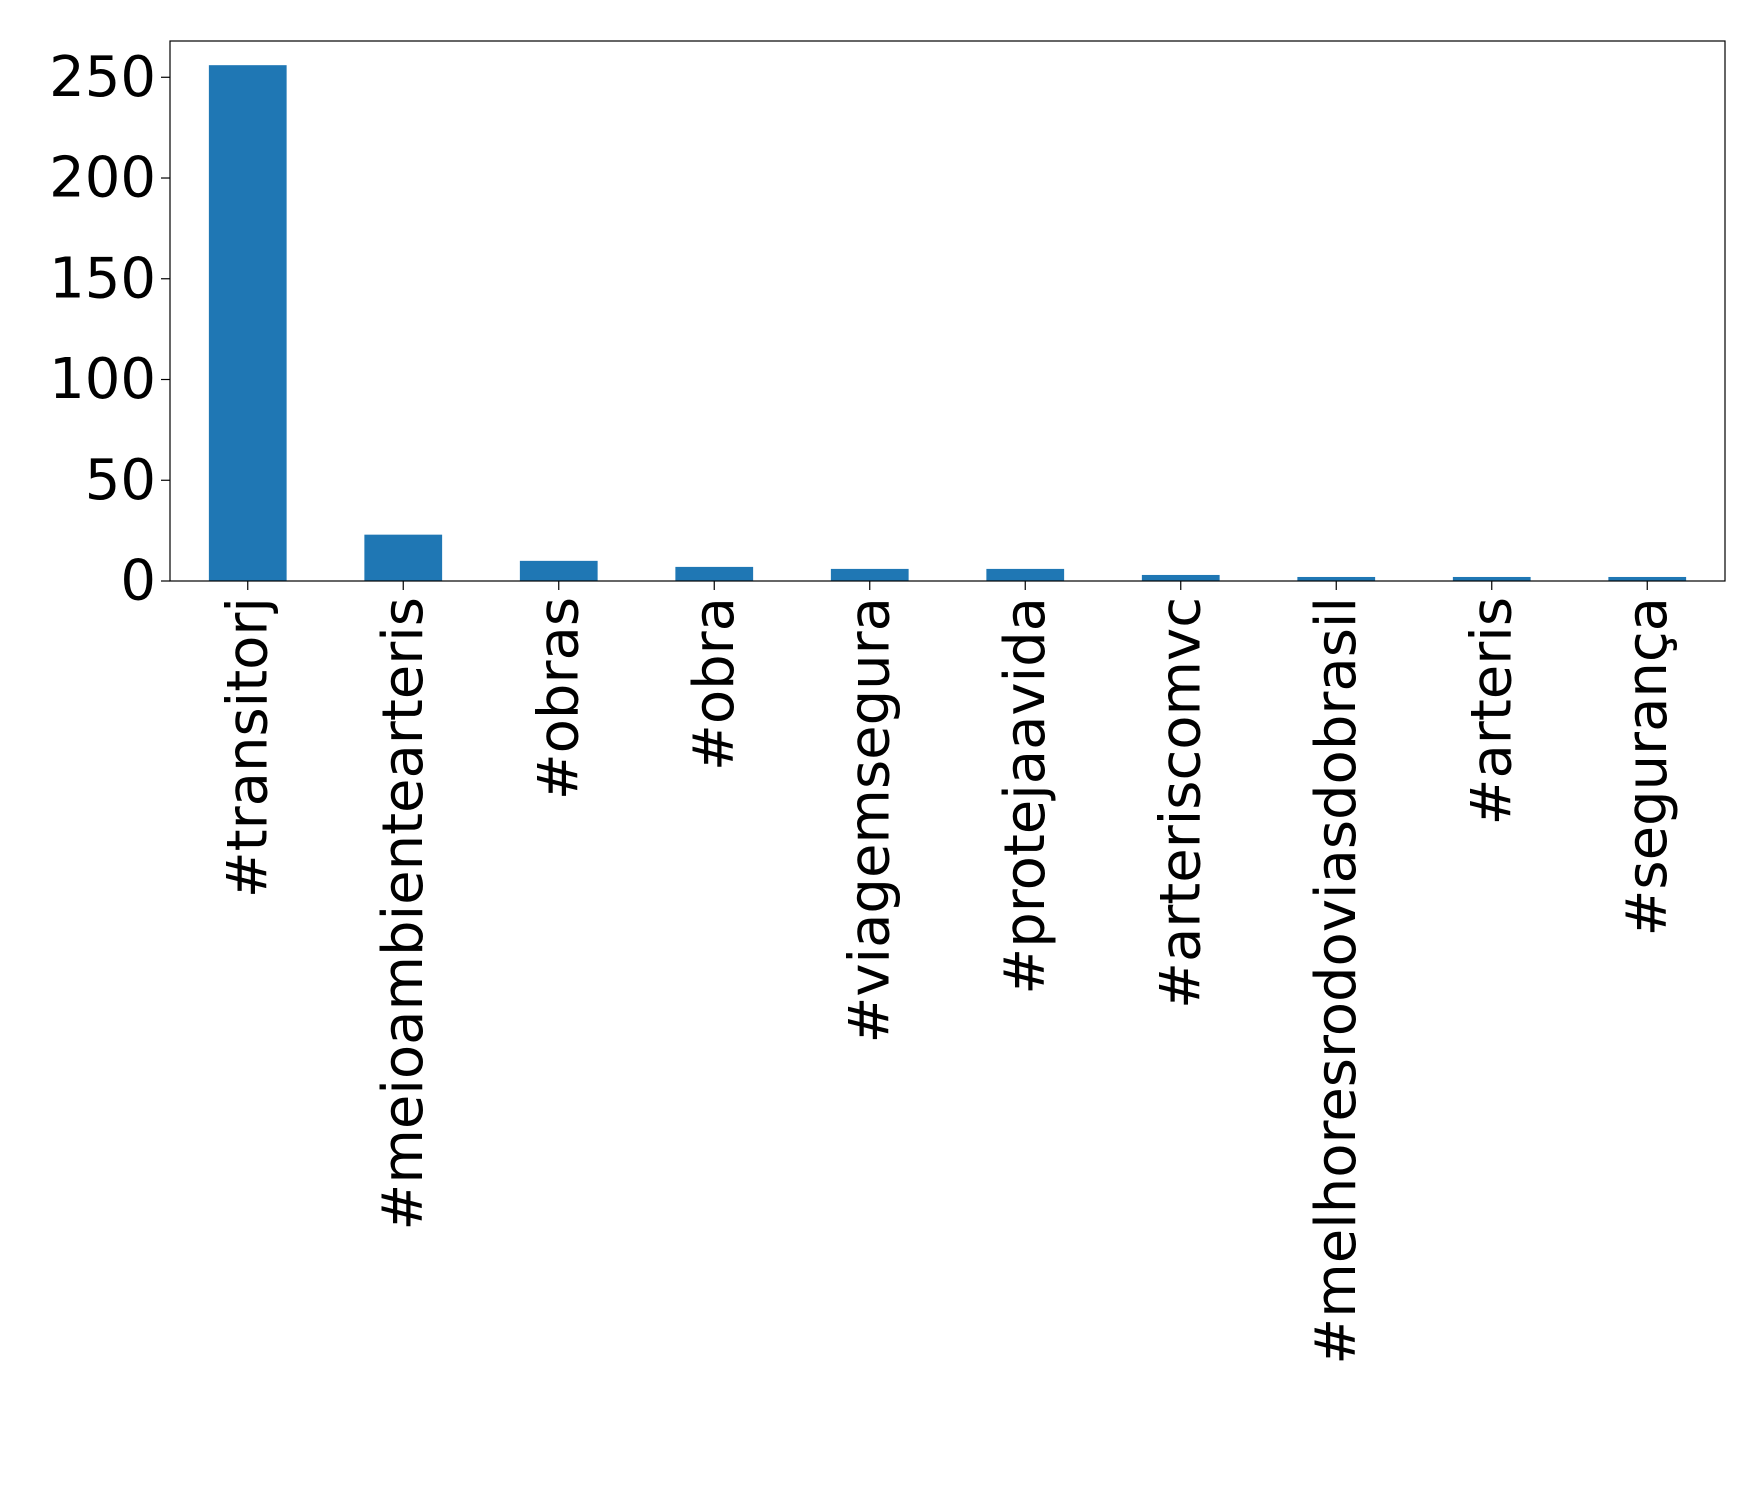 This screenshot has width=1758, height=1489. What do you see at coordinates (1336, 981) in the screenshot?
I see `x-tick-label-7: #melhoresrodoviasdobrasil` at bounding box center [1336, 981].